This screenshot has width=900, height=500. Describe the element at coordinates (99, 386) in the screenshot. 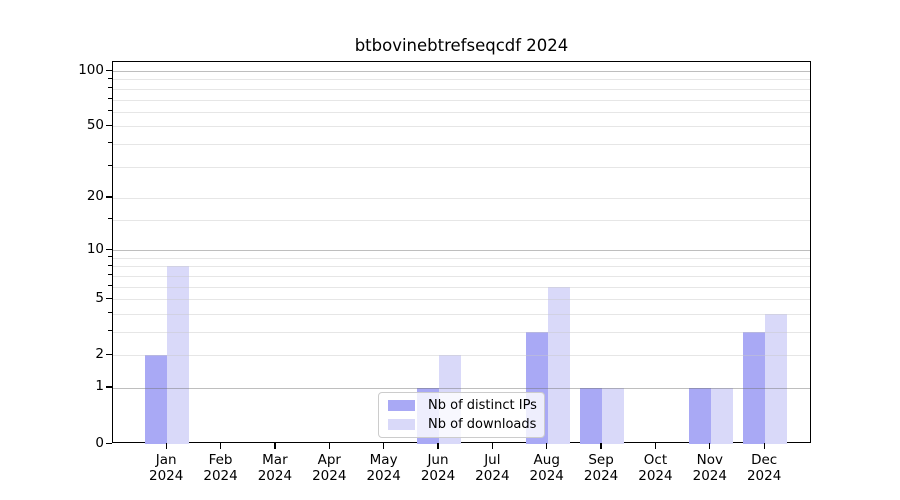

I see `y-tick-label: 1` at that location.